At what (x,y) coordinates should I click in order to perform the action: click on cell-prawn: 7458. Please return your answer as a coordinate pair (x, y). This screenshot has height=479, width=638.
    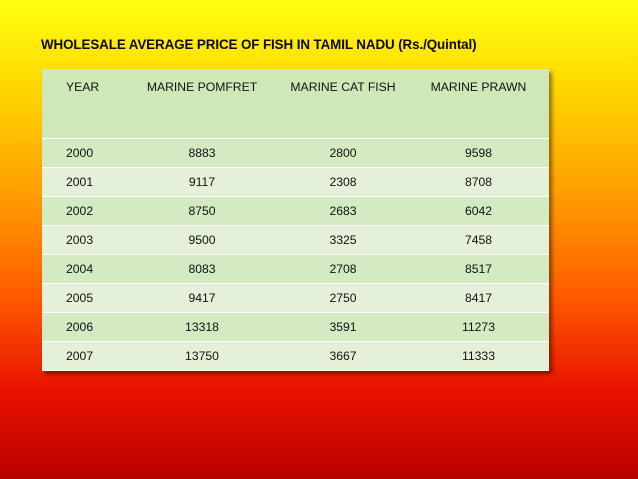
    Looking at the image, I should click on (478, 240).